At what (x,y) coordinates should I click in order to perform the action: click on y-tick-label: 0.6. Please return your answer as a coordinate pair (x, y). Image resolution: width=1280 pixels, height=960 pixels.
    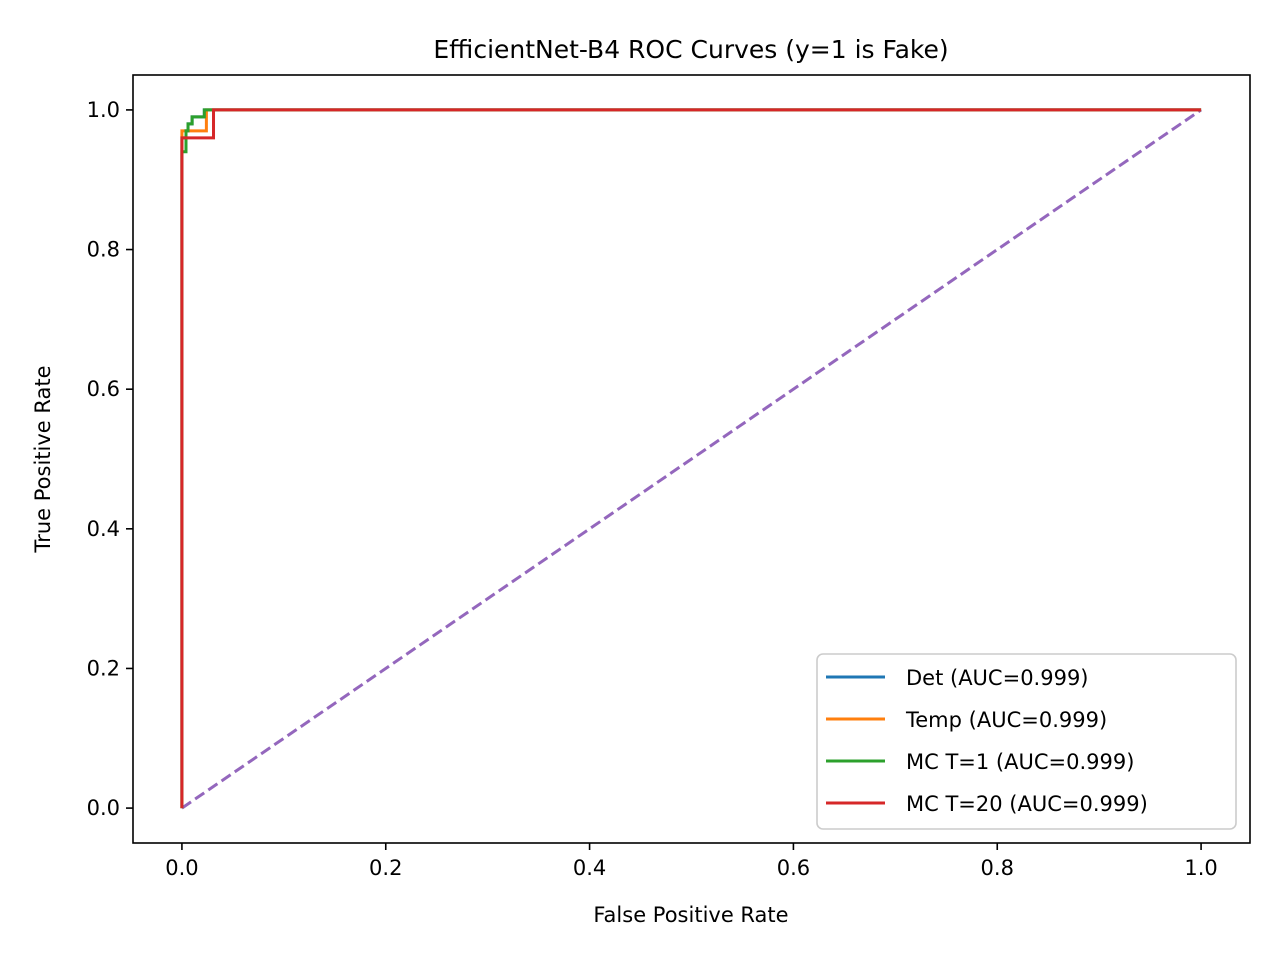
    Looking at the image, I should click on (103, 389).